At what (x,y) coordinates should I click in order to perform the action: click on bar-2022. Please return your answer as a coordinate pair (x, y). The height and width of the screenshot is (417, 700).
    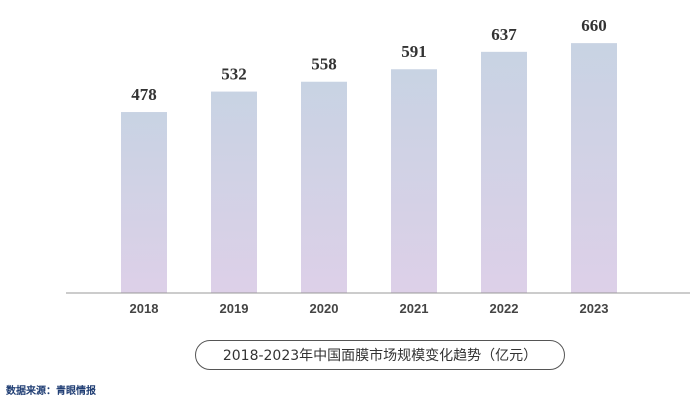
    Looking at the image, I should click on (504, 172).